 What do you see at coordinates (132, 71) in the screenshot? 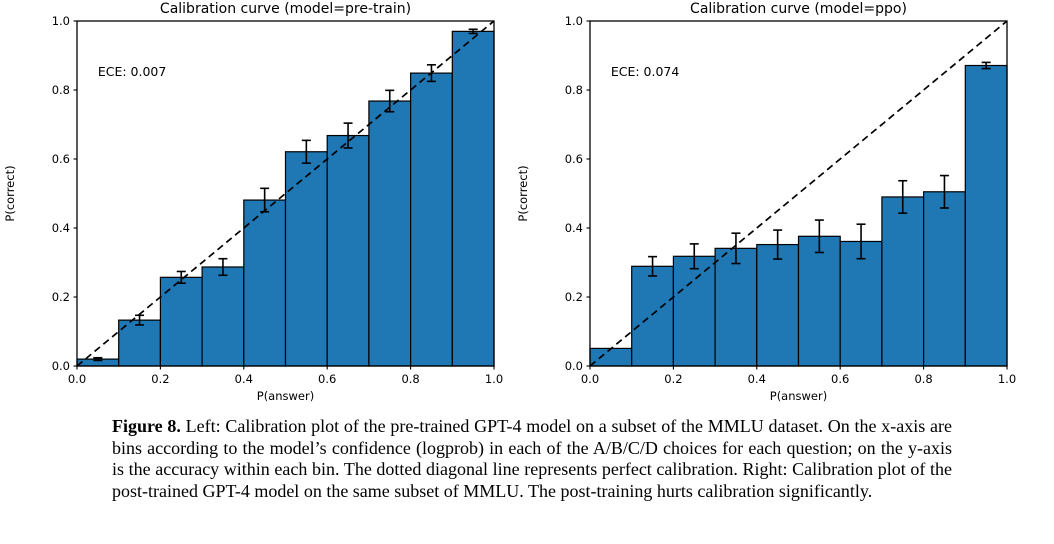
I see `ece-annotation: ECE: 0.007` at bounding box center [132, 71].